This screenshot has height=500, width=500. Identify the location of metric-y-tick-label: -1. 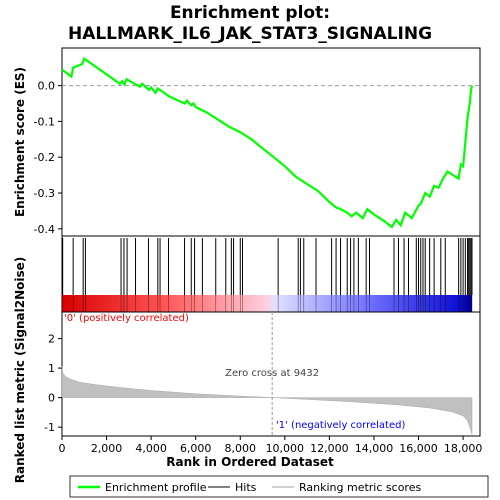
(49, 427).